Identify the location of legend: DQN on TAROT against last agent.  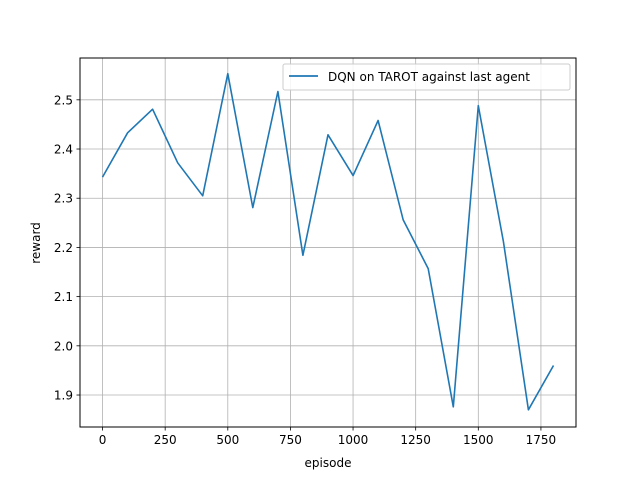
(426, 77).